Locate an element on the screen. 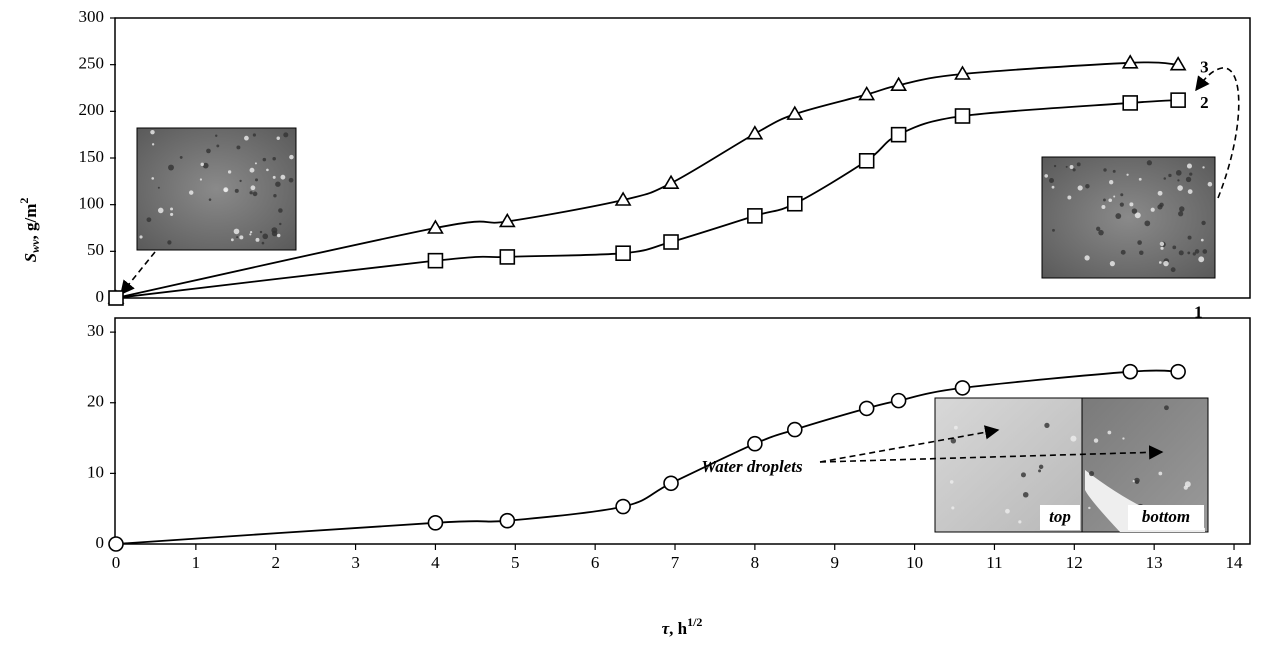 The height and width of the screenshot is (649, 1265). series-label: 3 is located at coordinates (1204, 67).